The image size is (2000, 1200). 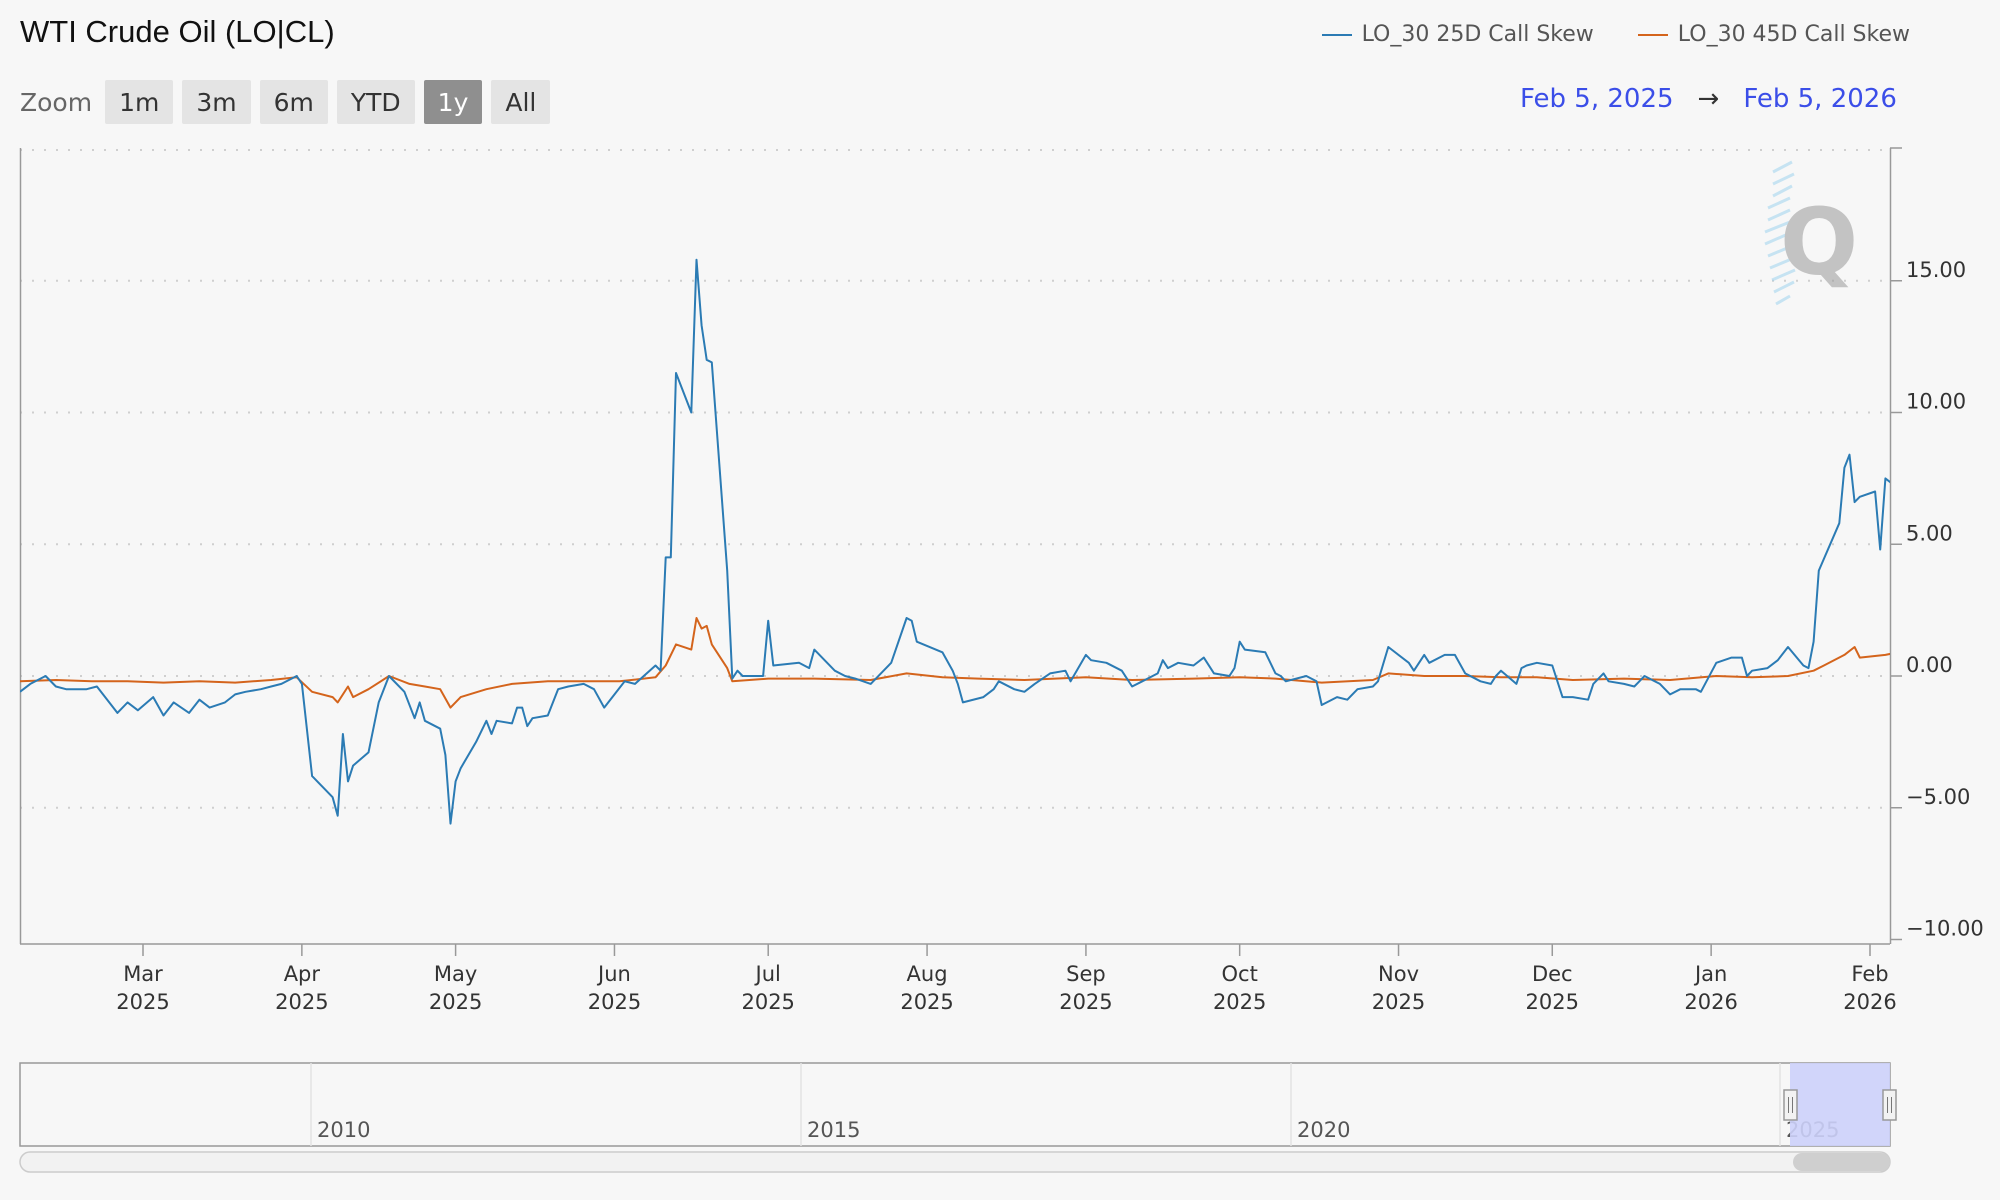 I want to click on y-axis-ticks: 15.00 10.00 5.00 0.00 −5.00 −10.00, so click(x=1937, y=599).